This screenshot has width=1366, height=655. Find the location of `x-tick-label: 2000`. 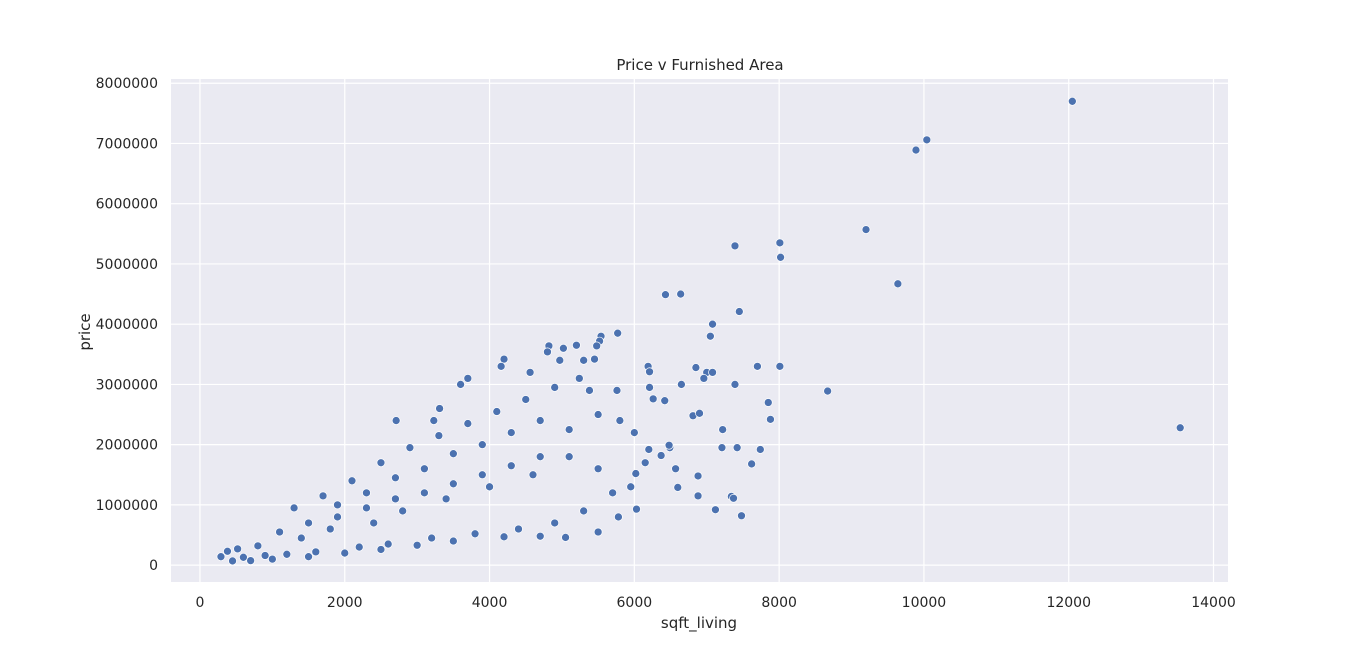

x-tick-label: 2000 is located at coordinates (345, 603).